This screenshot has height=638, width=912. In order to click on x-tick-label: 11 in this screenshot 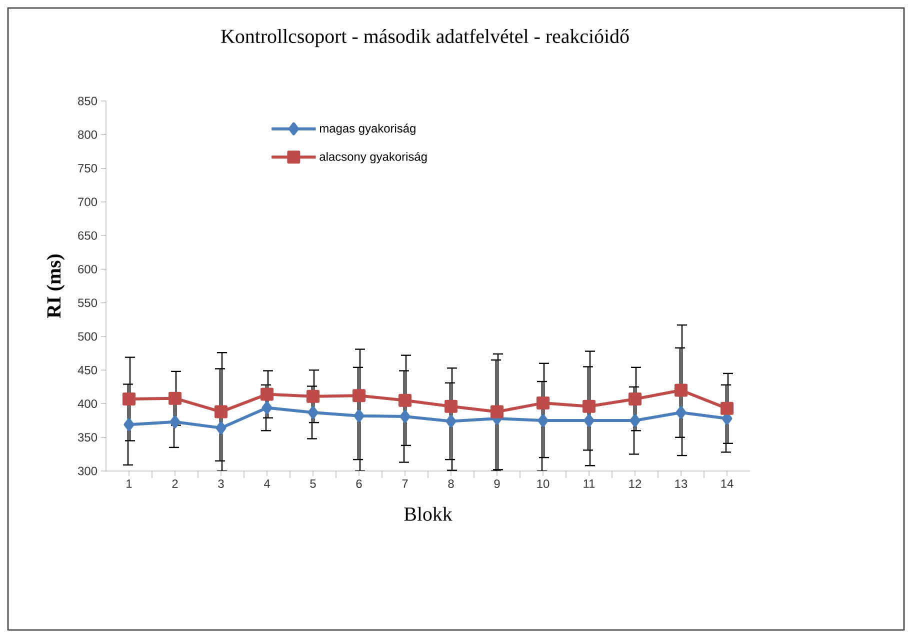, I will do `click(589, 484)`.